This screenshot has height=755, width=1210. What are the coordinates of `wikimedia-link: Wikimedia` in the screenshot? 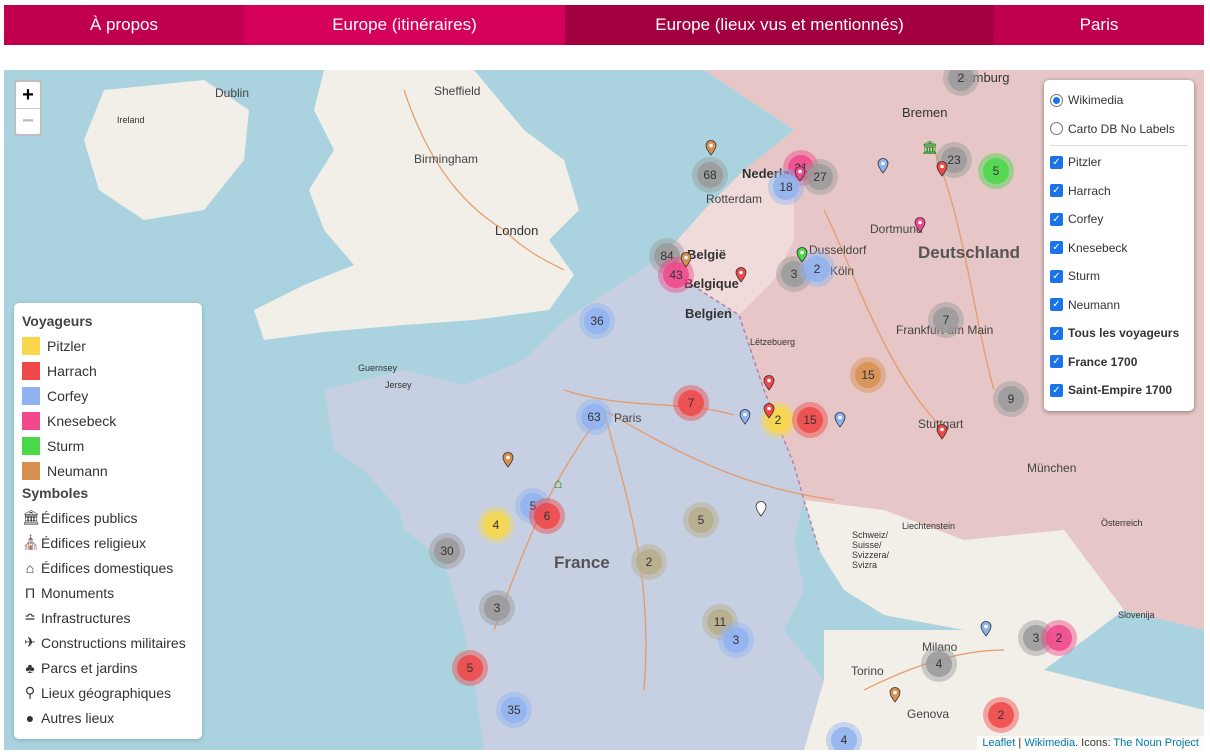 It's located at (1050, 743).